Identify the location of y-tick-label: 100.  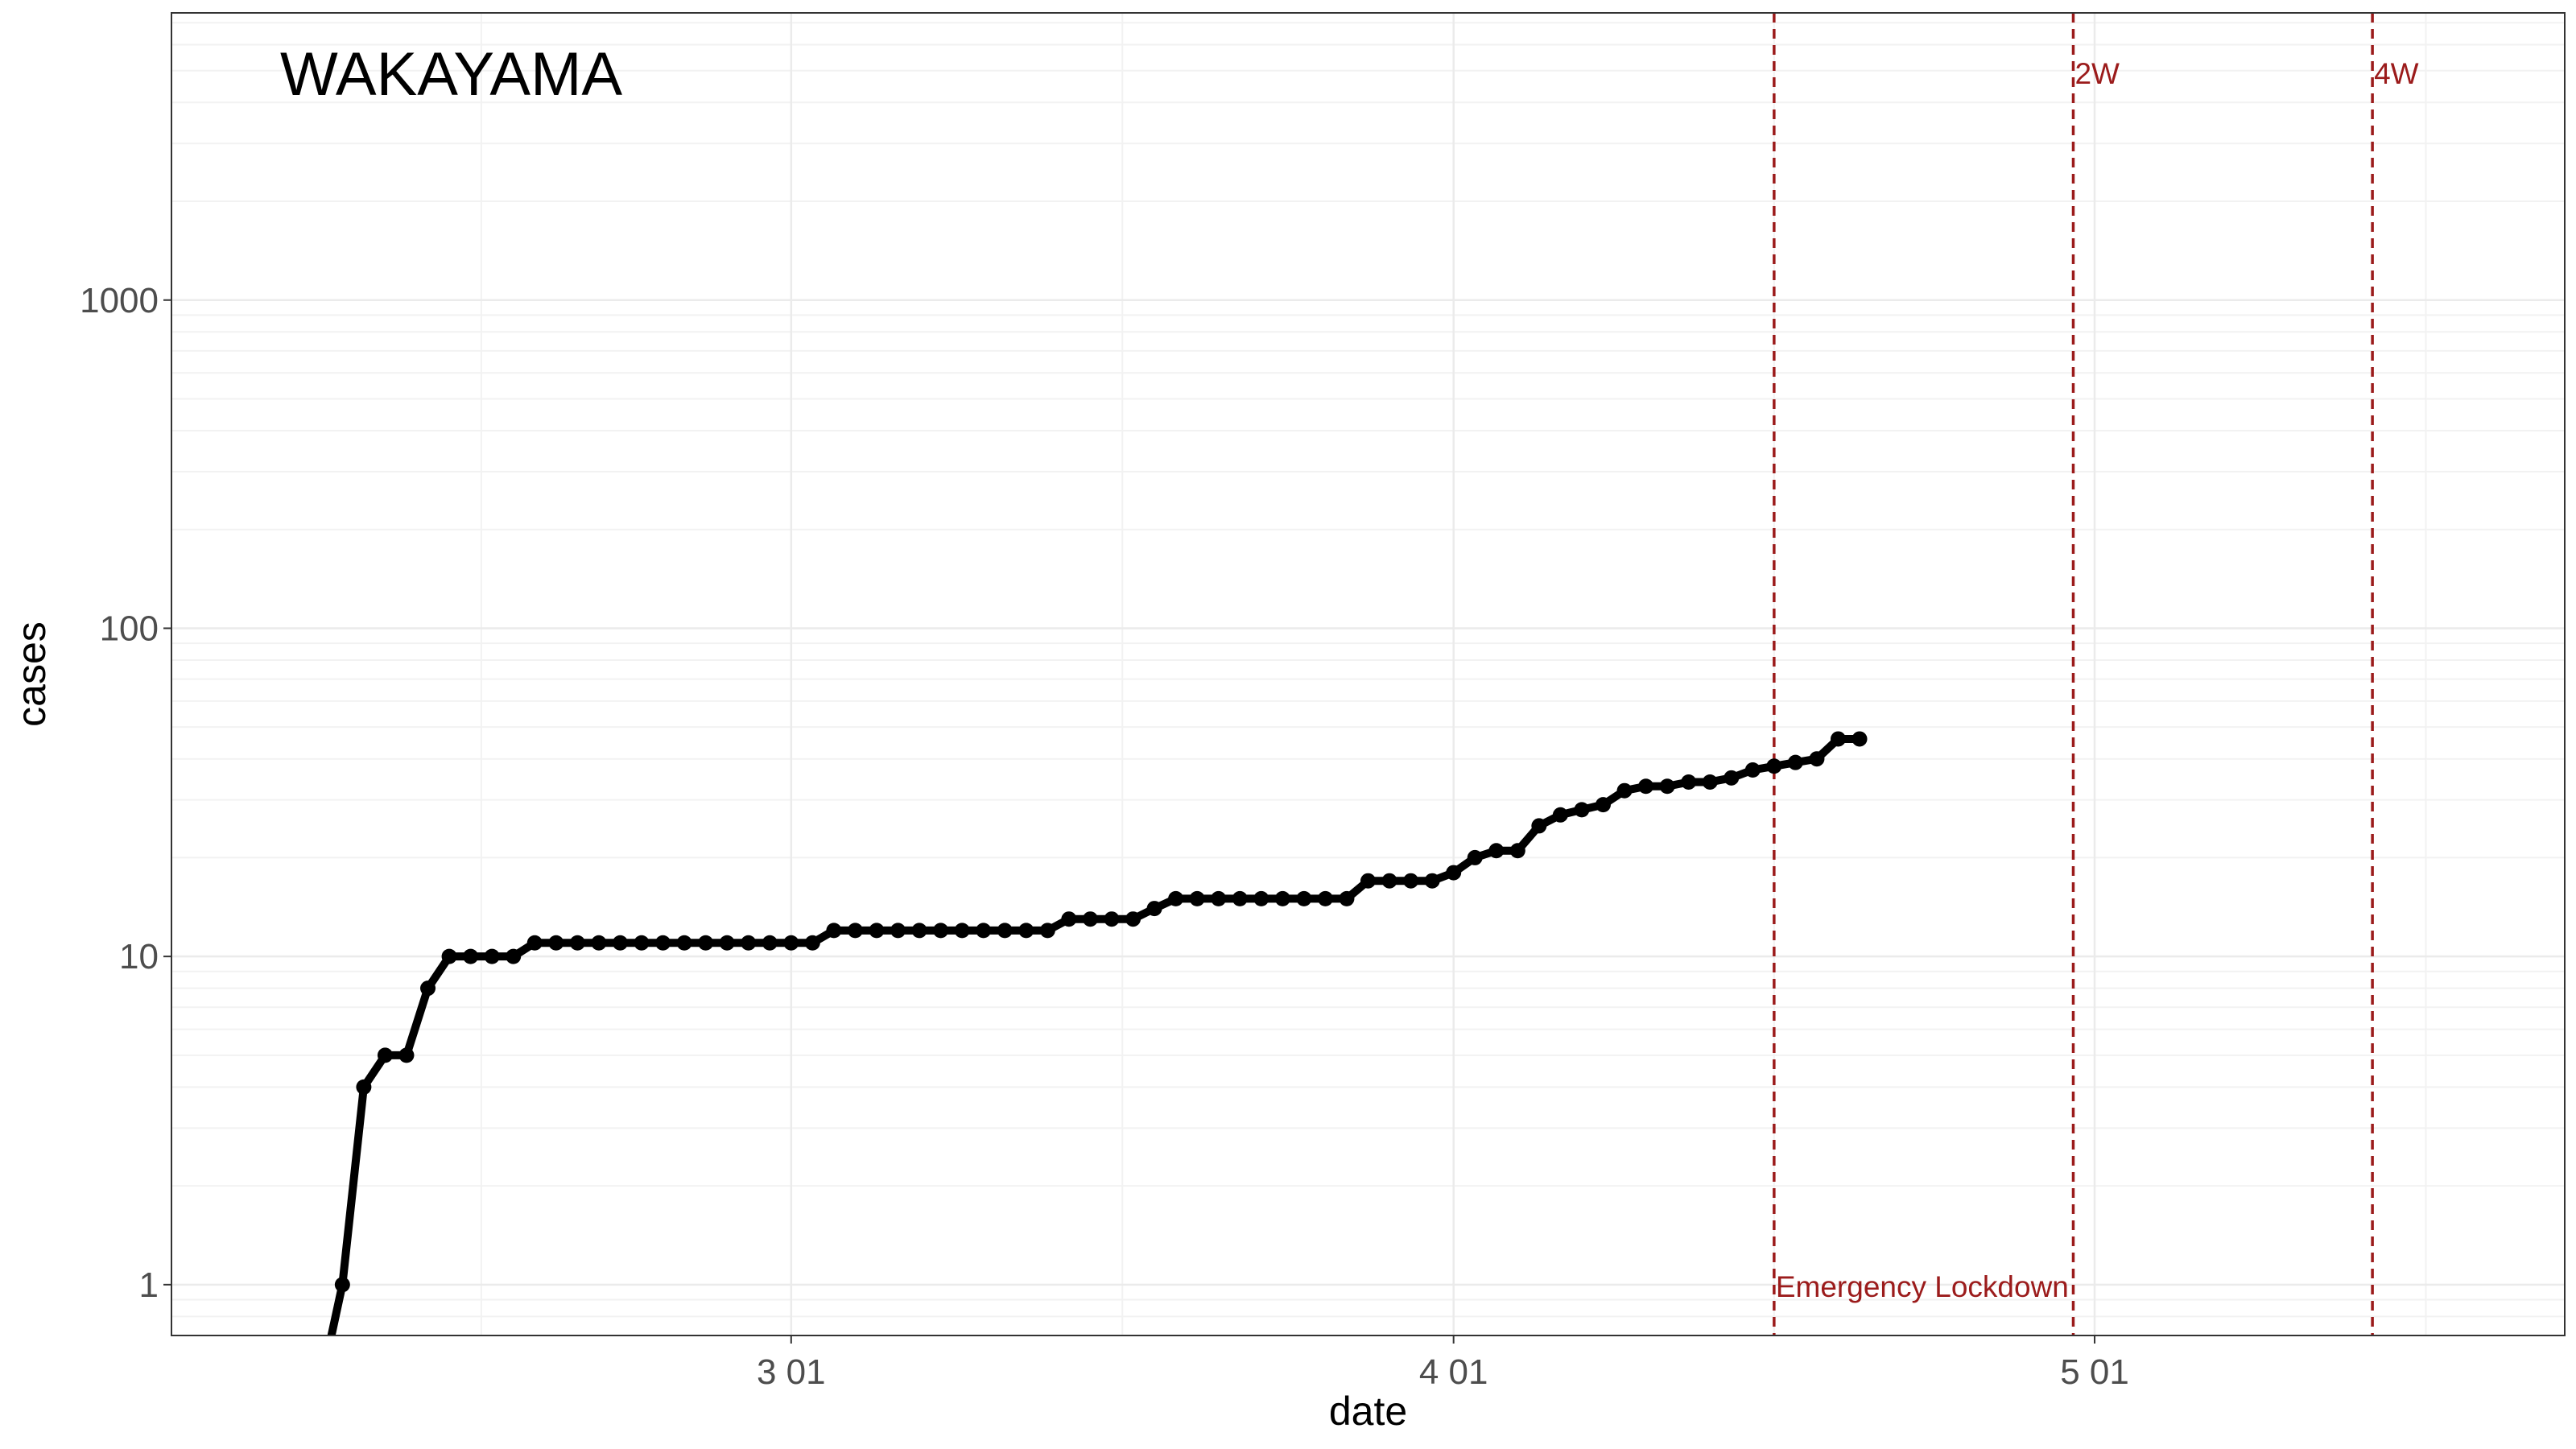
(129, 628).